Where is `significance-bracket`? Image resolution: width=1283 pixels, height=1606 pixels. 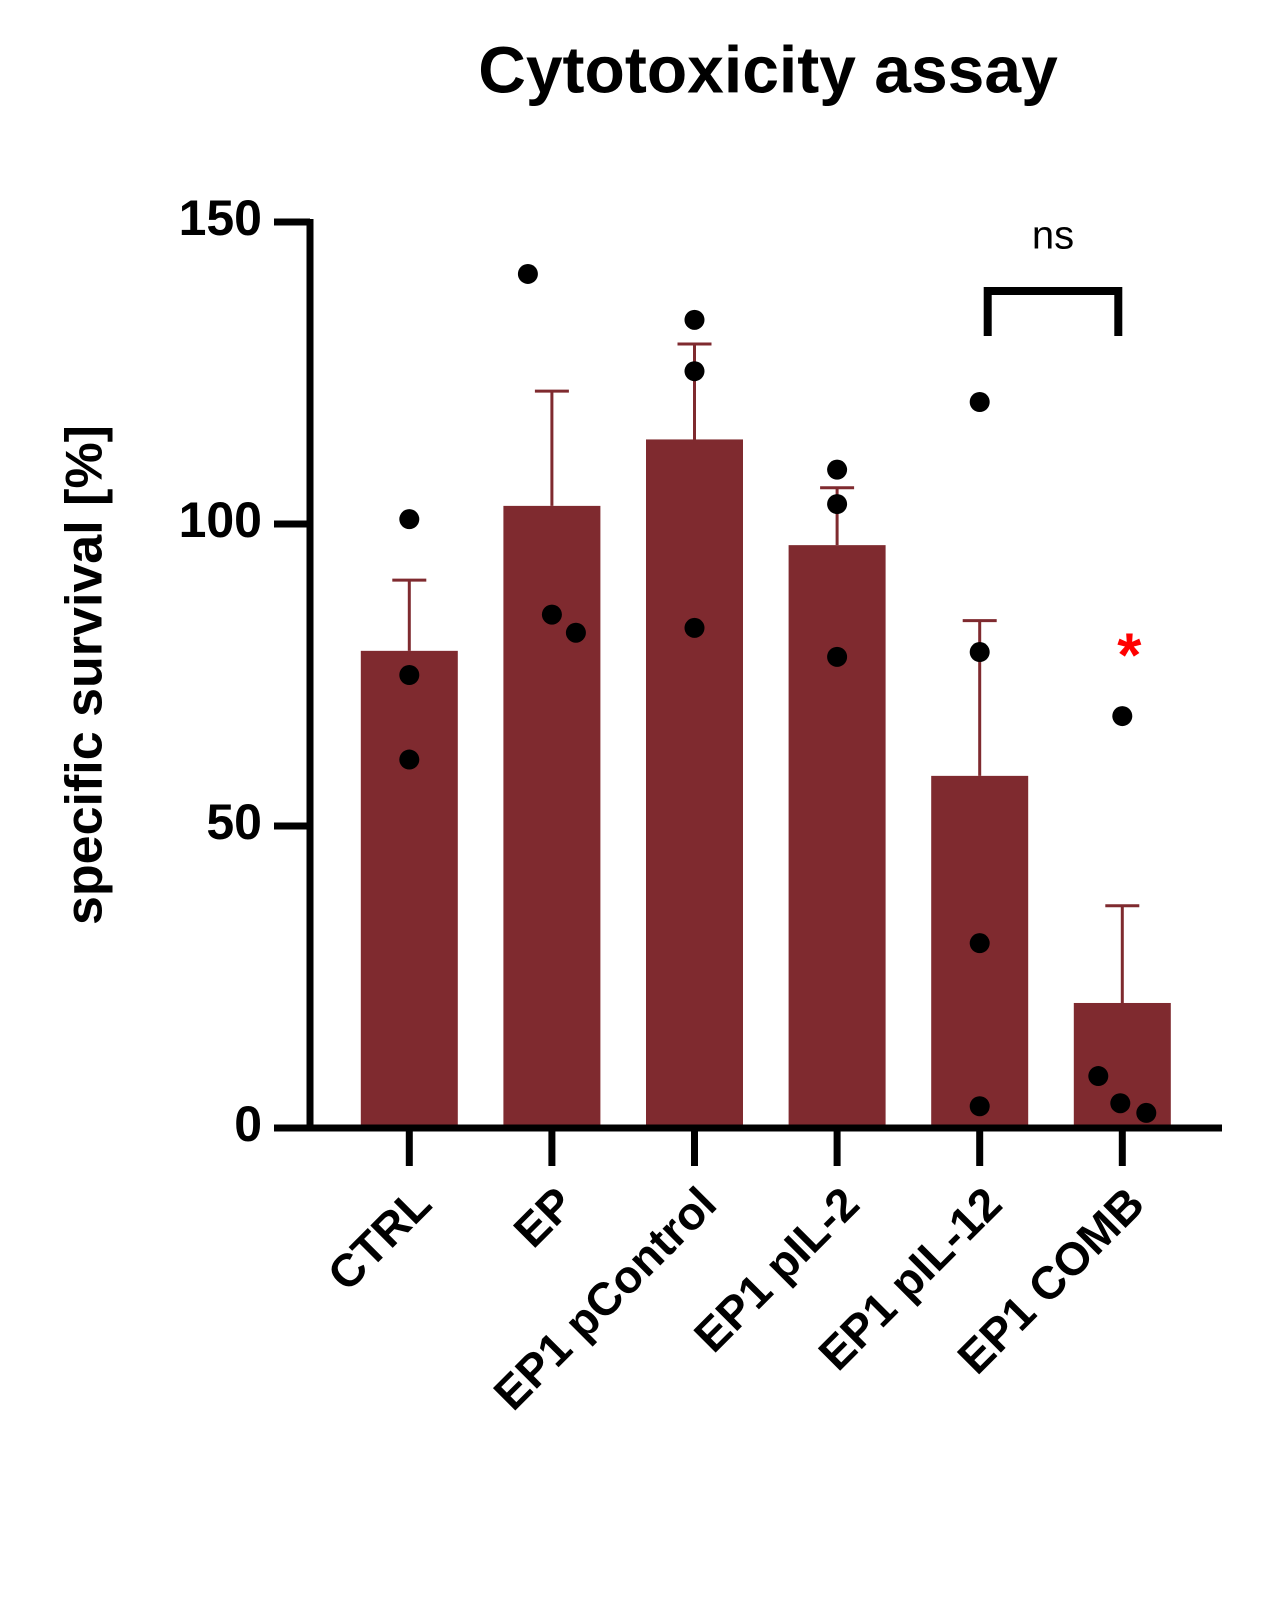
significance-bracket is located at coordinates (1053, 311).